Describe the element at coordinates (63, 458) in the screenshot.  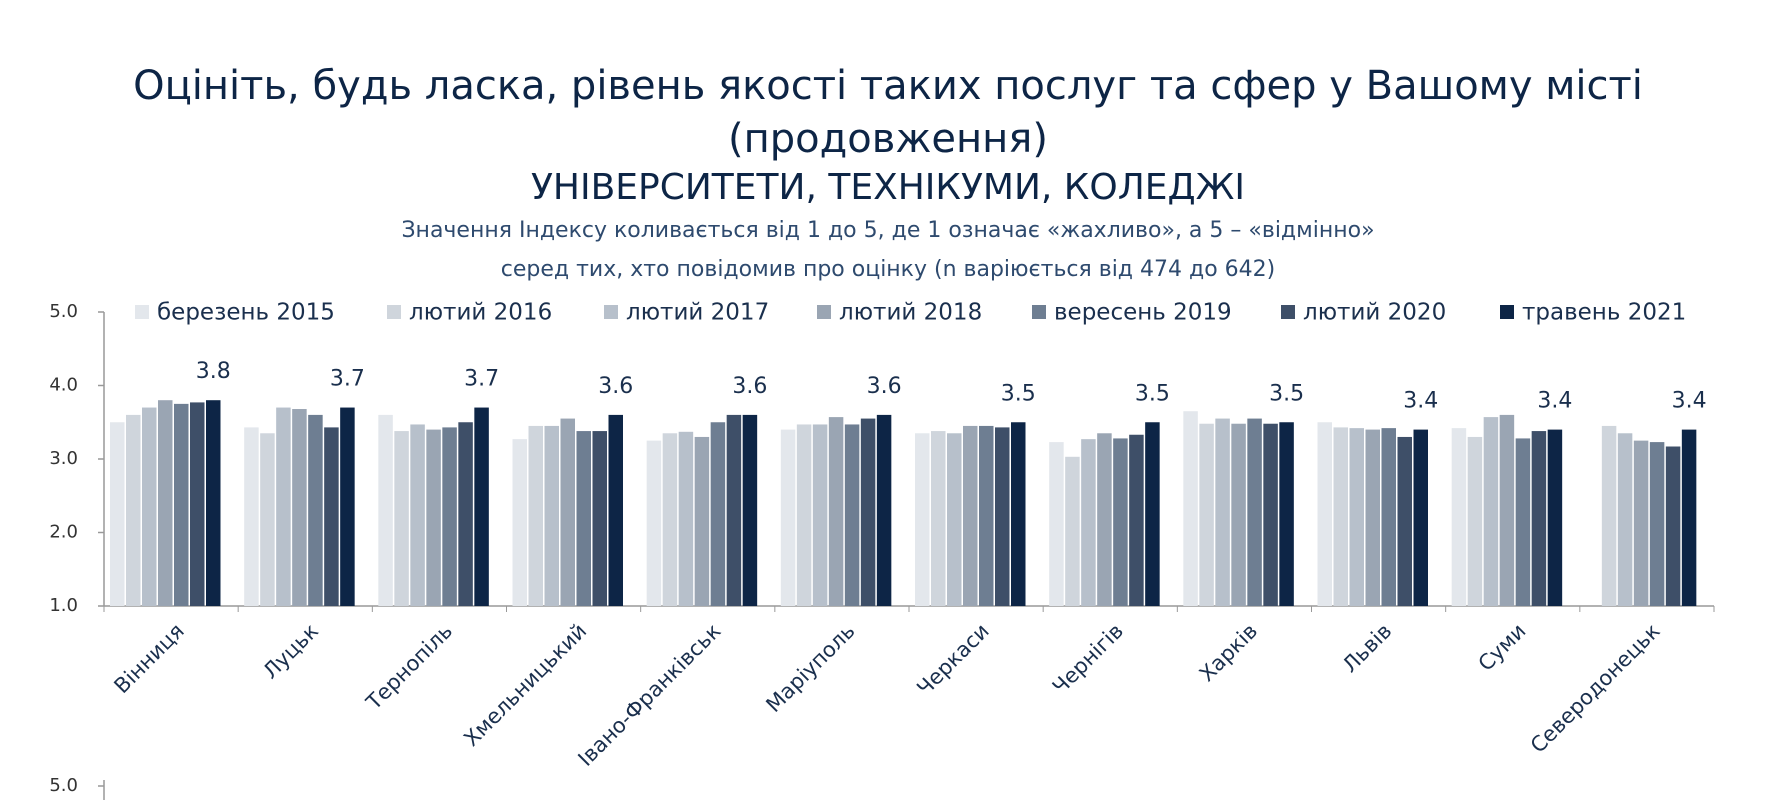
I see `y-tick-label: 3.0` at that location.